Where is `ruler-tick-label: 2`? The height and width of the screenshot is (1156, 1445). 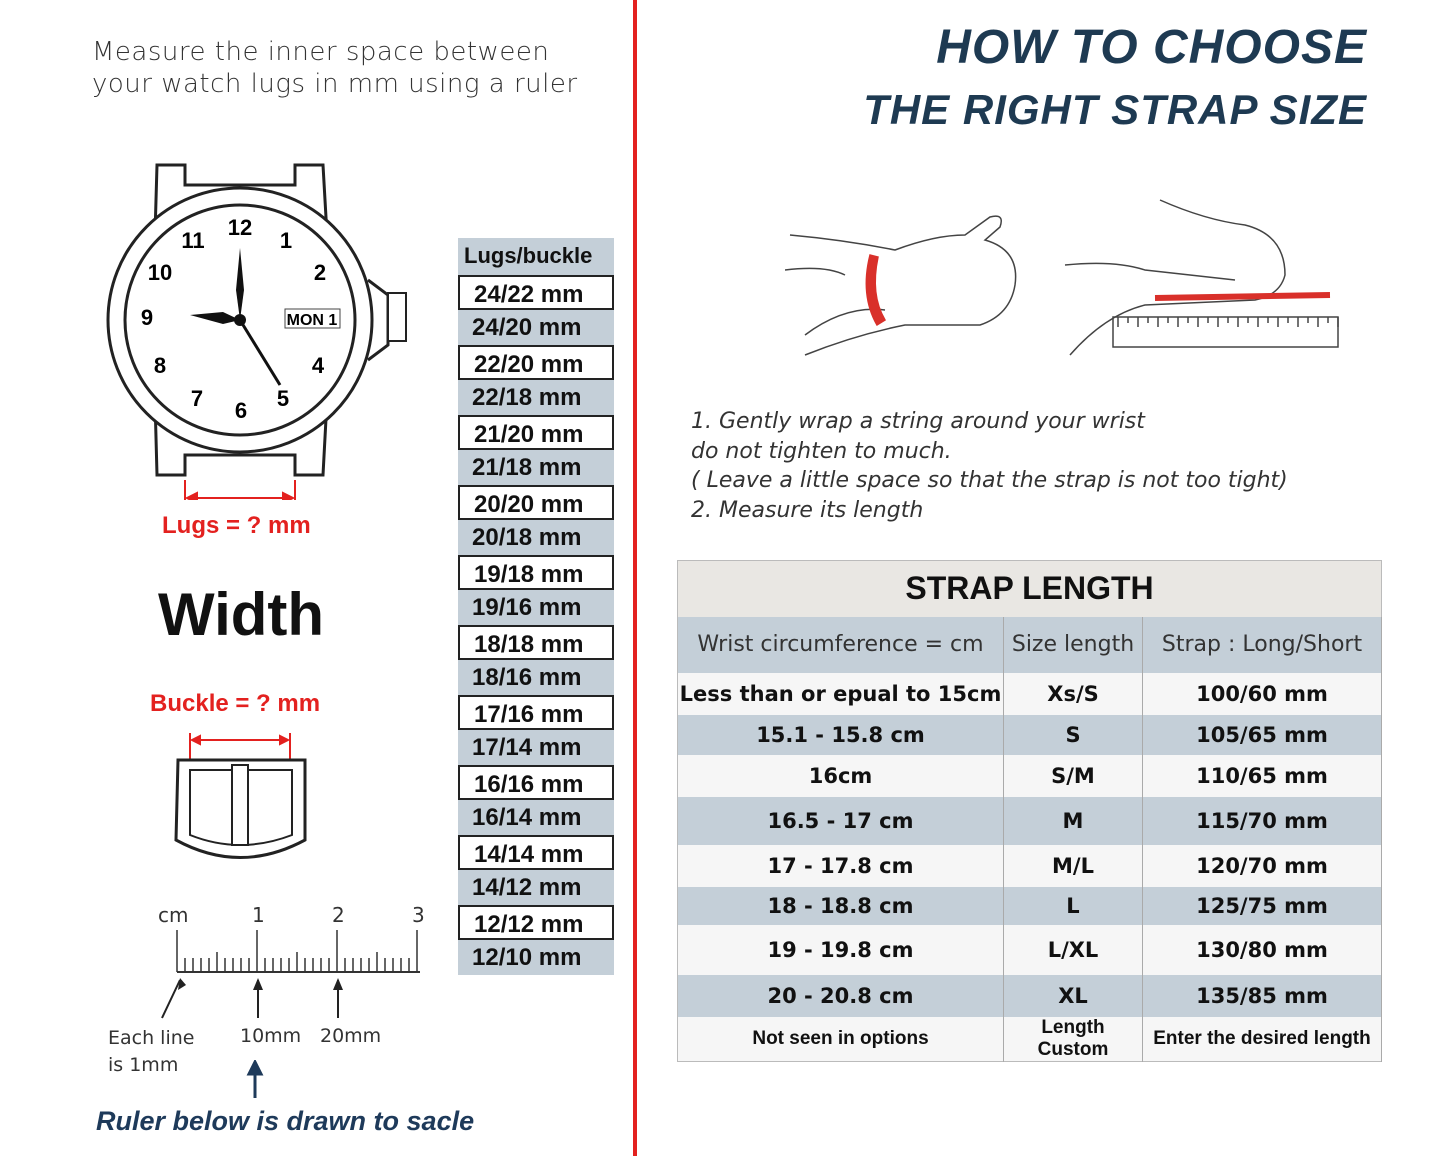 ruler-tick-label: 2 is located at coordinates (338, 915).